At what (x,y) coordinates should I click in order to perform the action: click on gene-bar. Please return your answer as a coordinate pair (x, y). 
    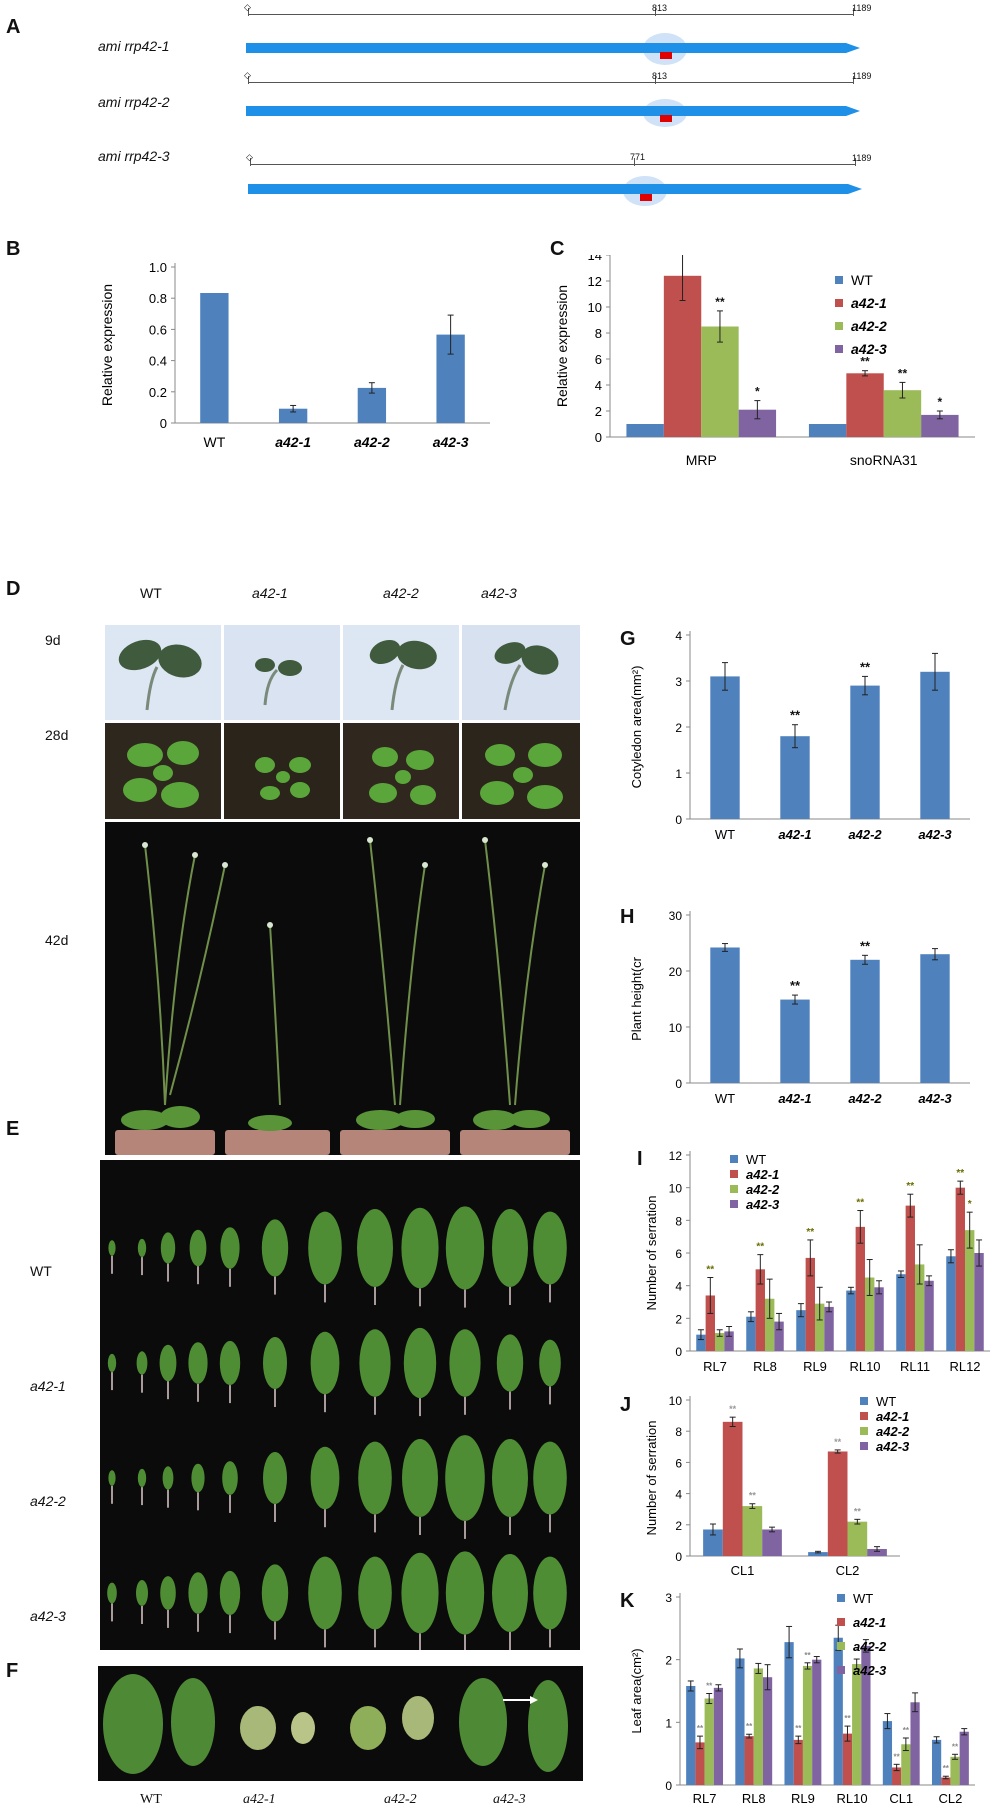
    Looking at the image, I should click on (555, 191).